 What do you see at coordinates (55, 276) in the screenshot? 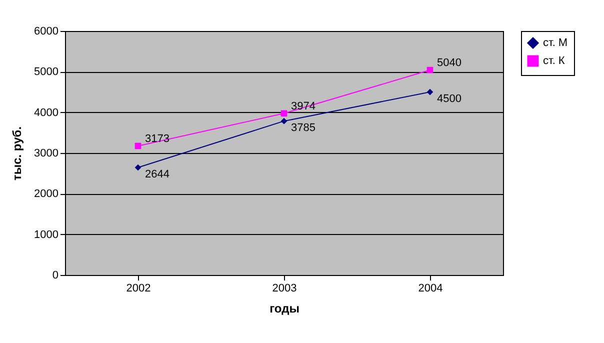
I see `y-tick-label: 0` at bounding box center [55, 276].